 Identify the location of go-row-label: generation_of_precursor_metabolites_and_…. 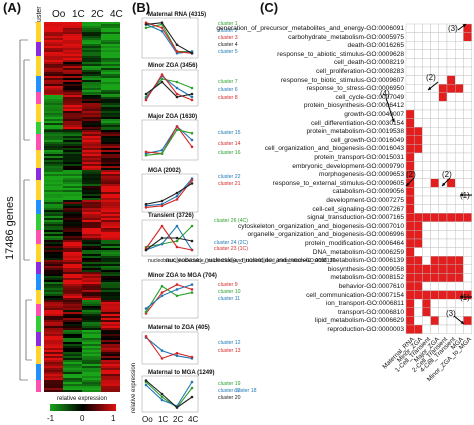
(310, 28).